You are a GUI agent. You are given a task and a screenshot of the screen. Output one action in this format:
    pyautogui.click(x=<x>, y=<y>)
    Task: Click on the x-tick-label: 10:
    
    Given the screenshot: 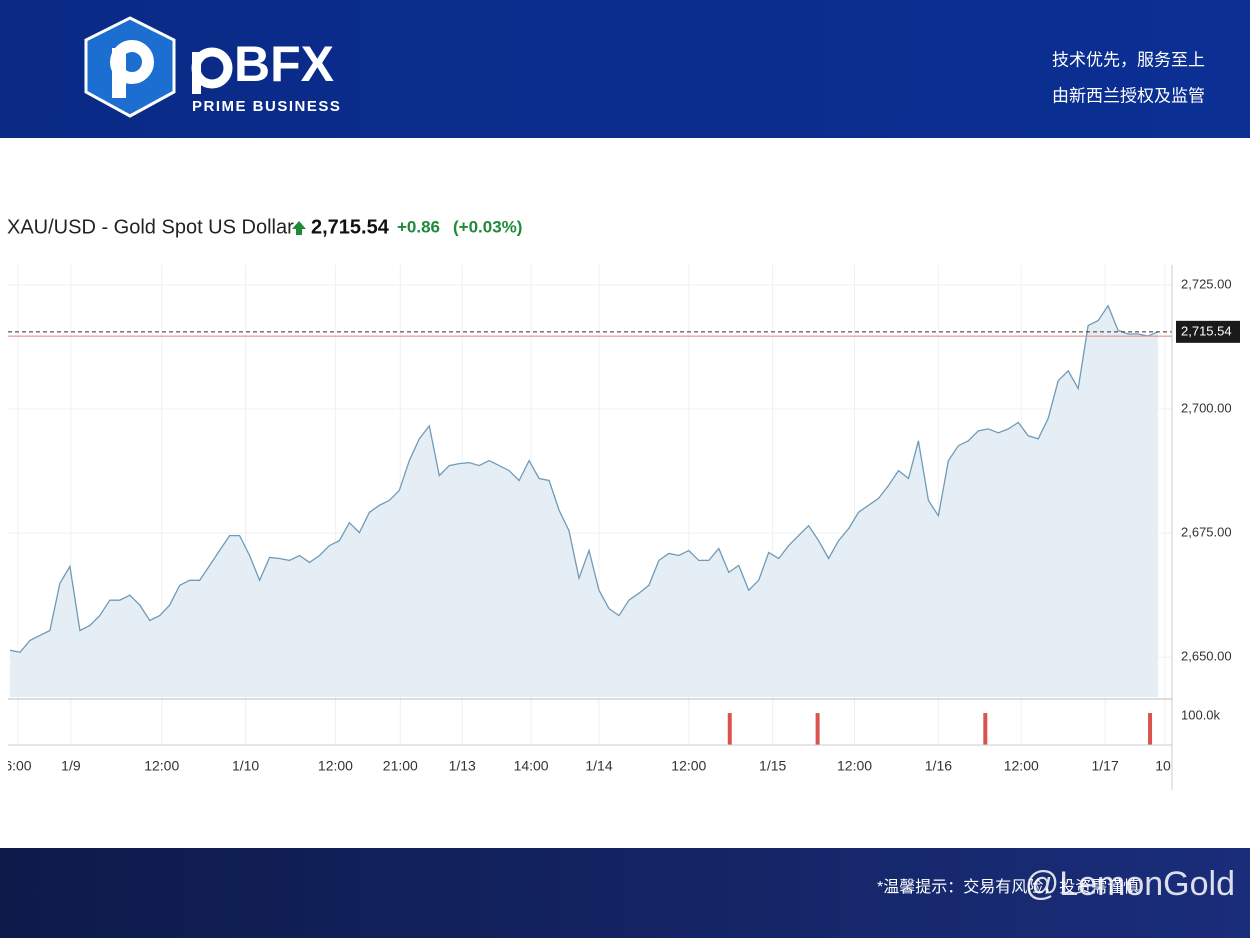 What is the action you would take?
    pyautogui.click(x=1164, y=766)
    